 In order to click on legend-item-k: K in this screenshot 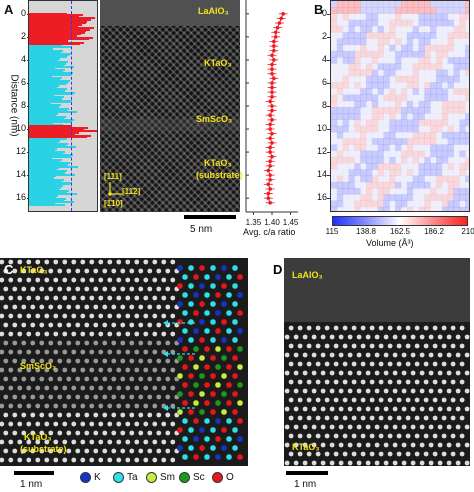, I will do `click(90, 477)`.